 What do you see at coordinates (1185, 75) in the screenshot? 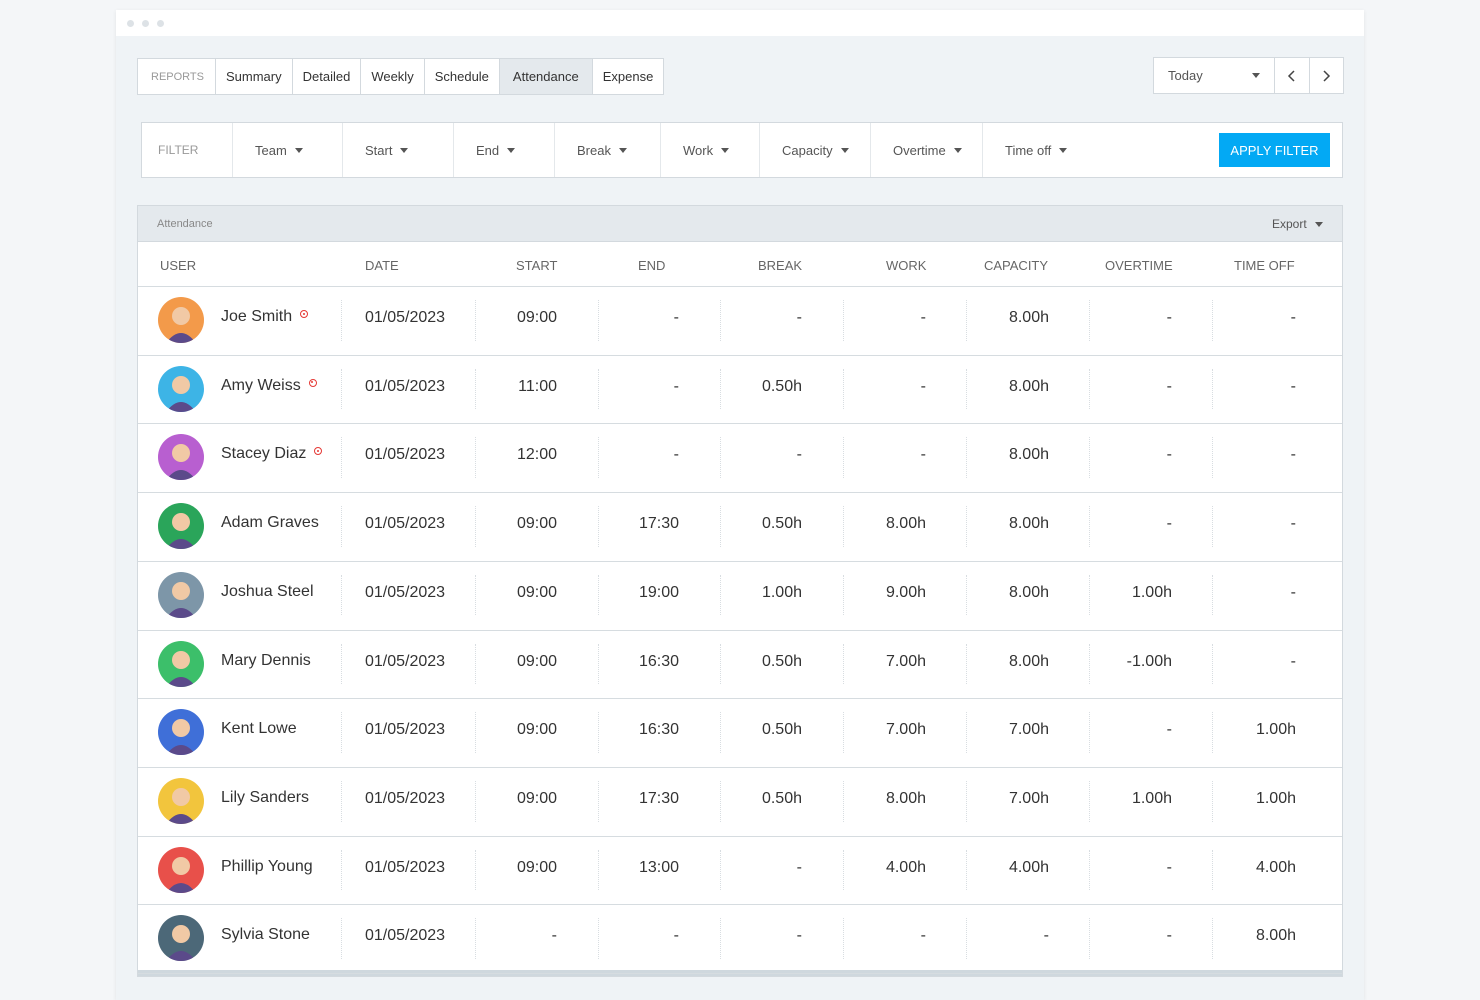
I see `date-label: Today` at bounding box center [1185, 75].